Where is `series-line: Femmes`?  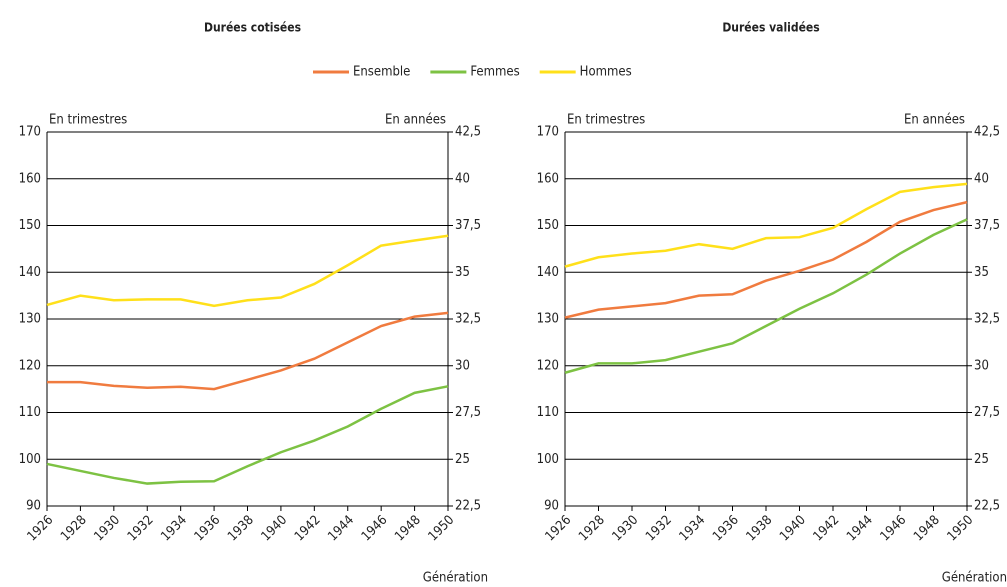 series-line: Femmes is located at coordinates (766, 296).